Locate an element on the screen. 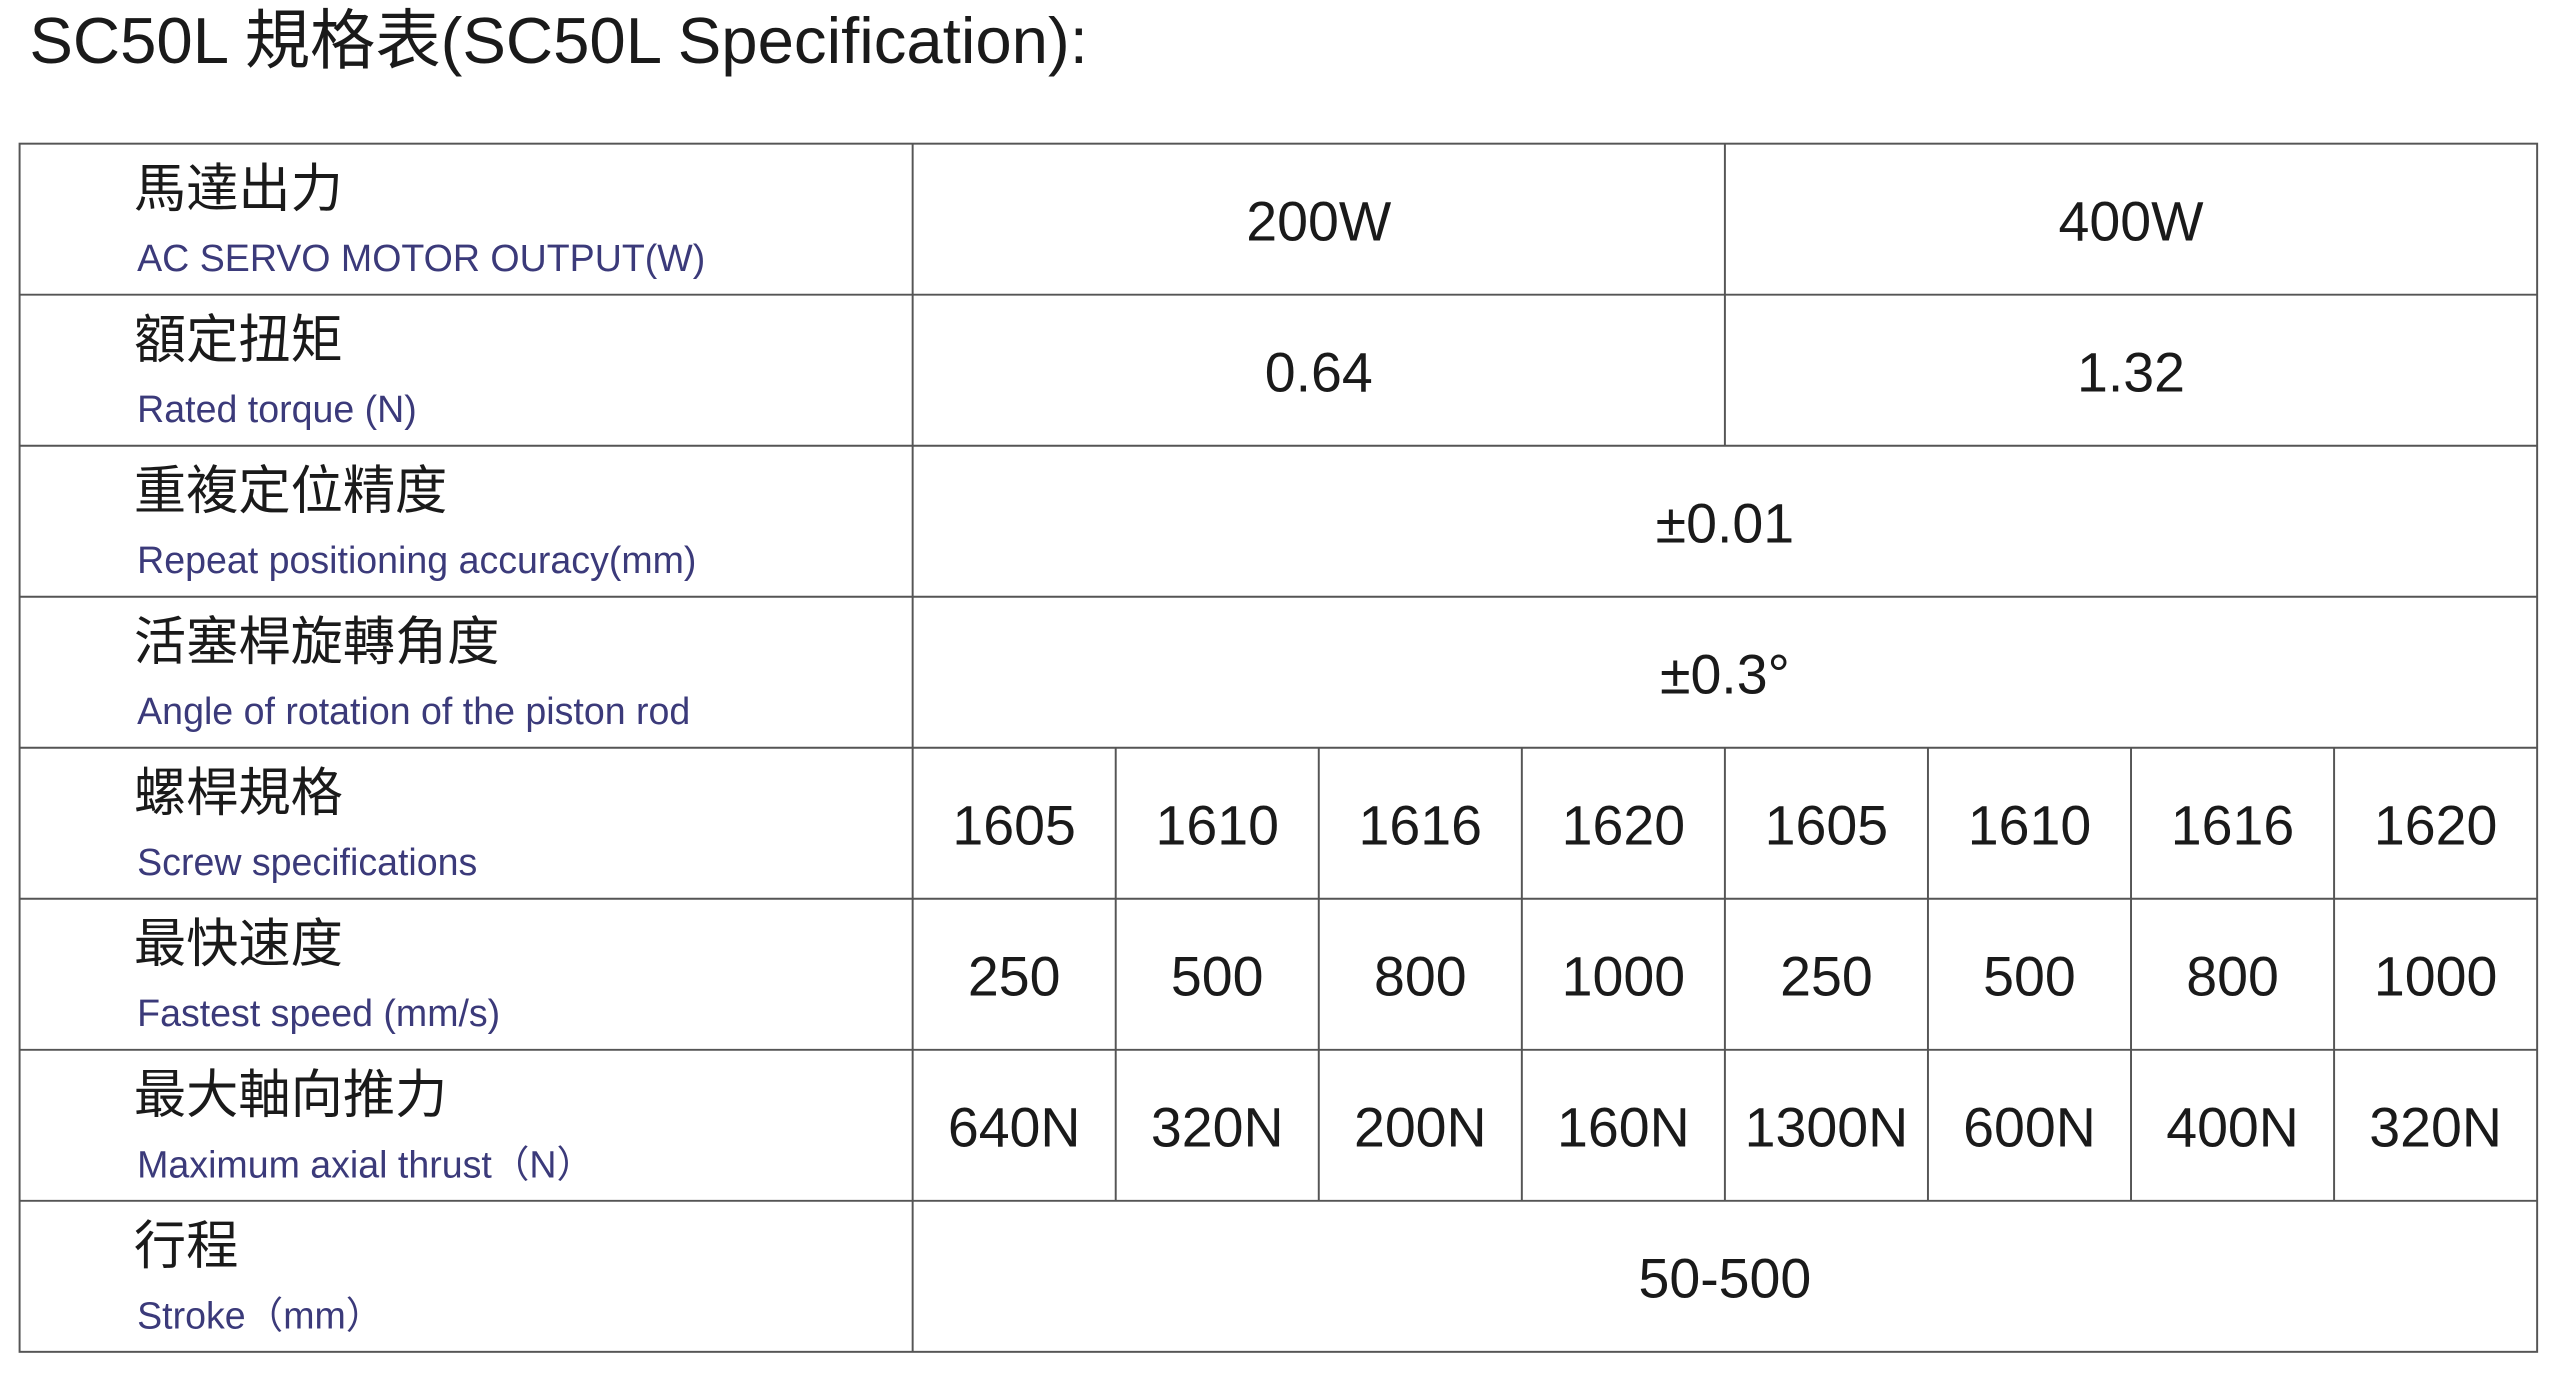 This screenshot has height=1376, width=2560. cell-value: 50-500 is located at coordinates (1724, 1279).